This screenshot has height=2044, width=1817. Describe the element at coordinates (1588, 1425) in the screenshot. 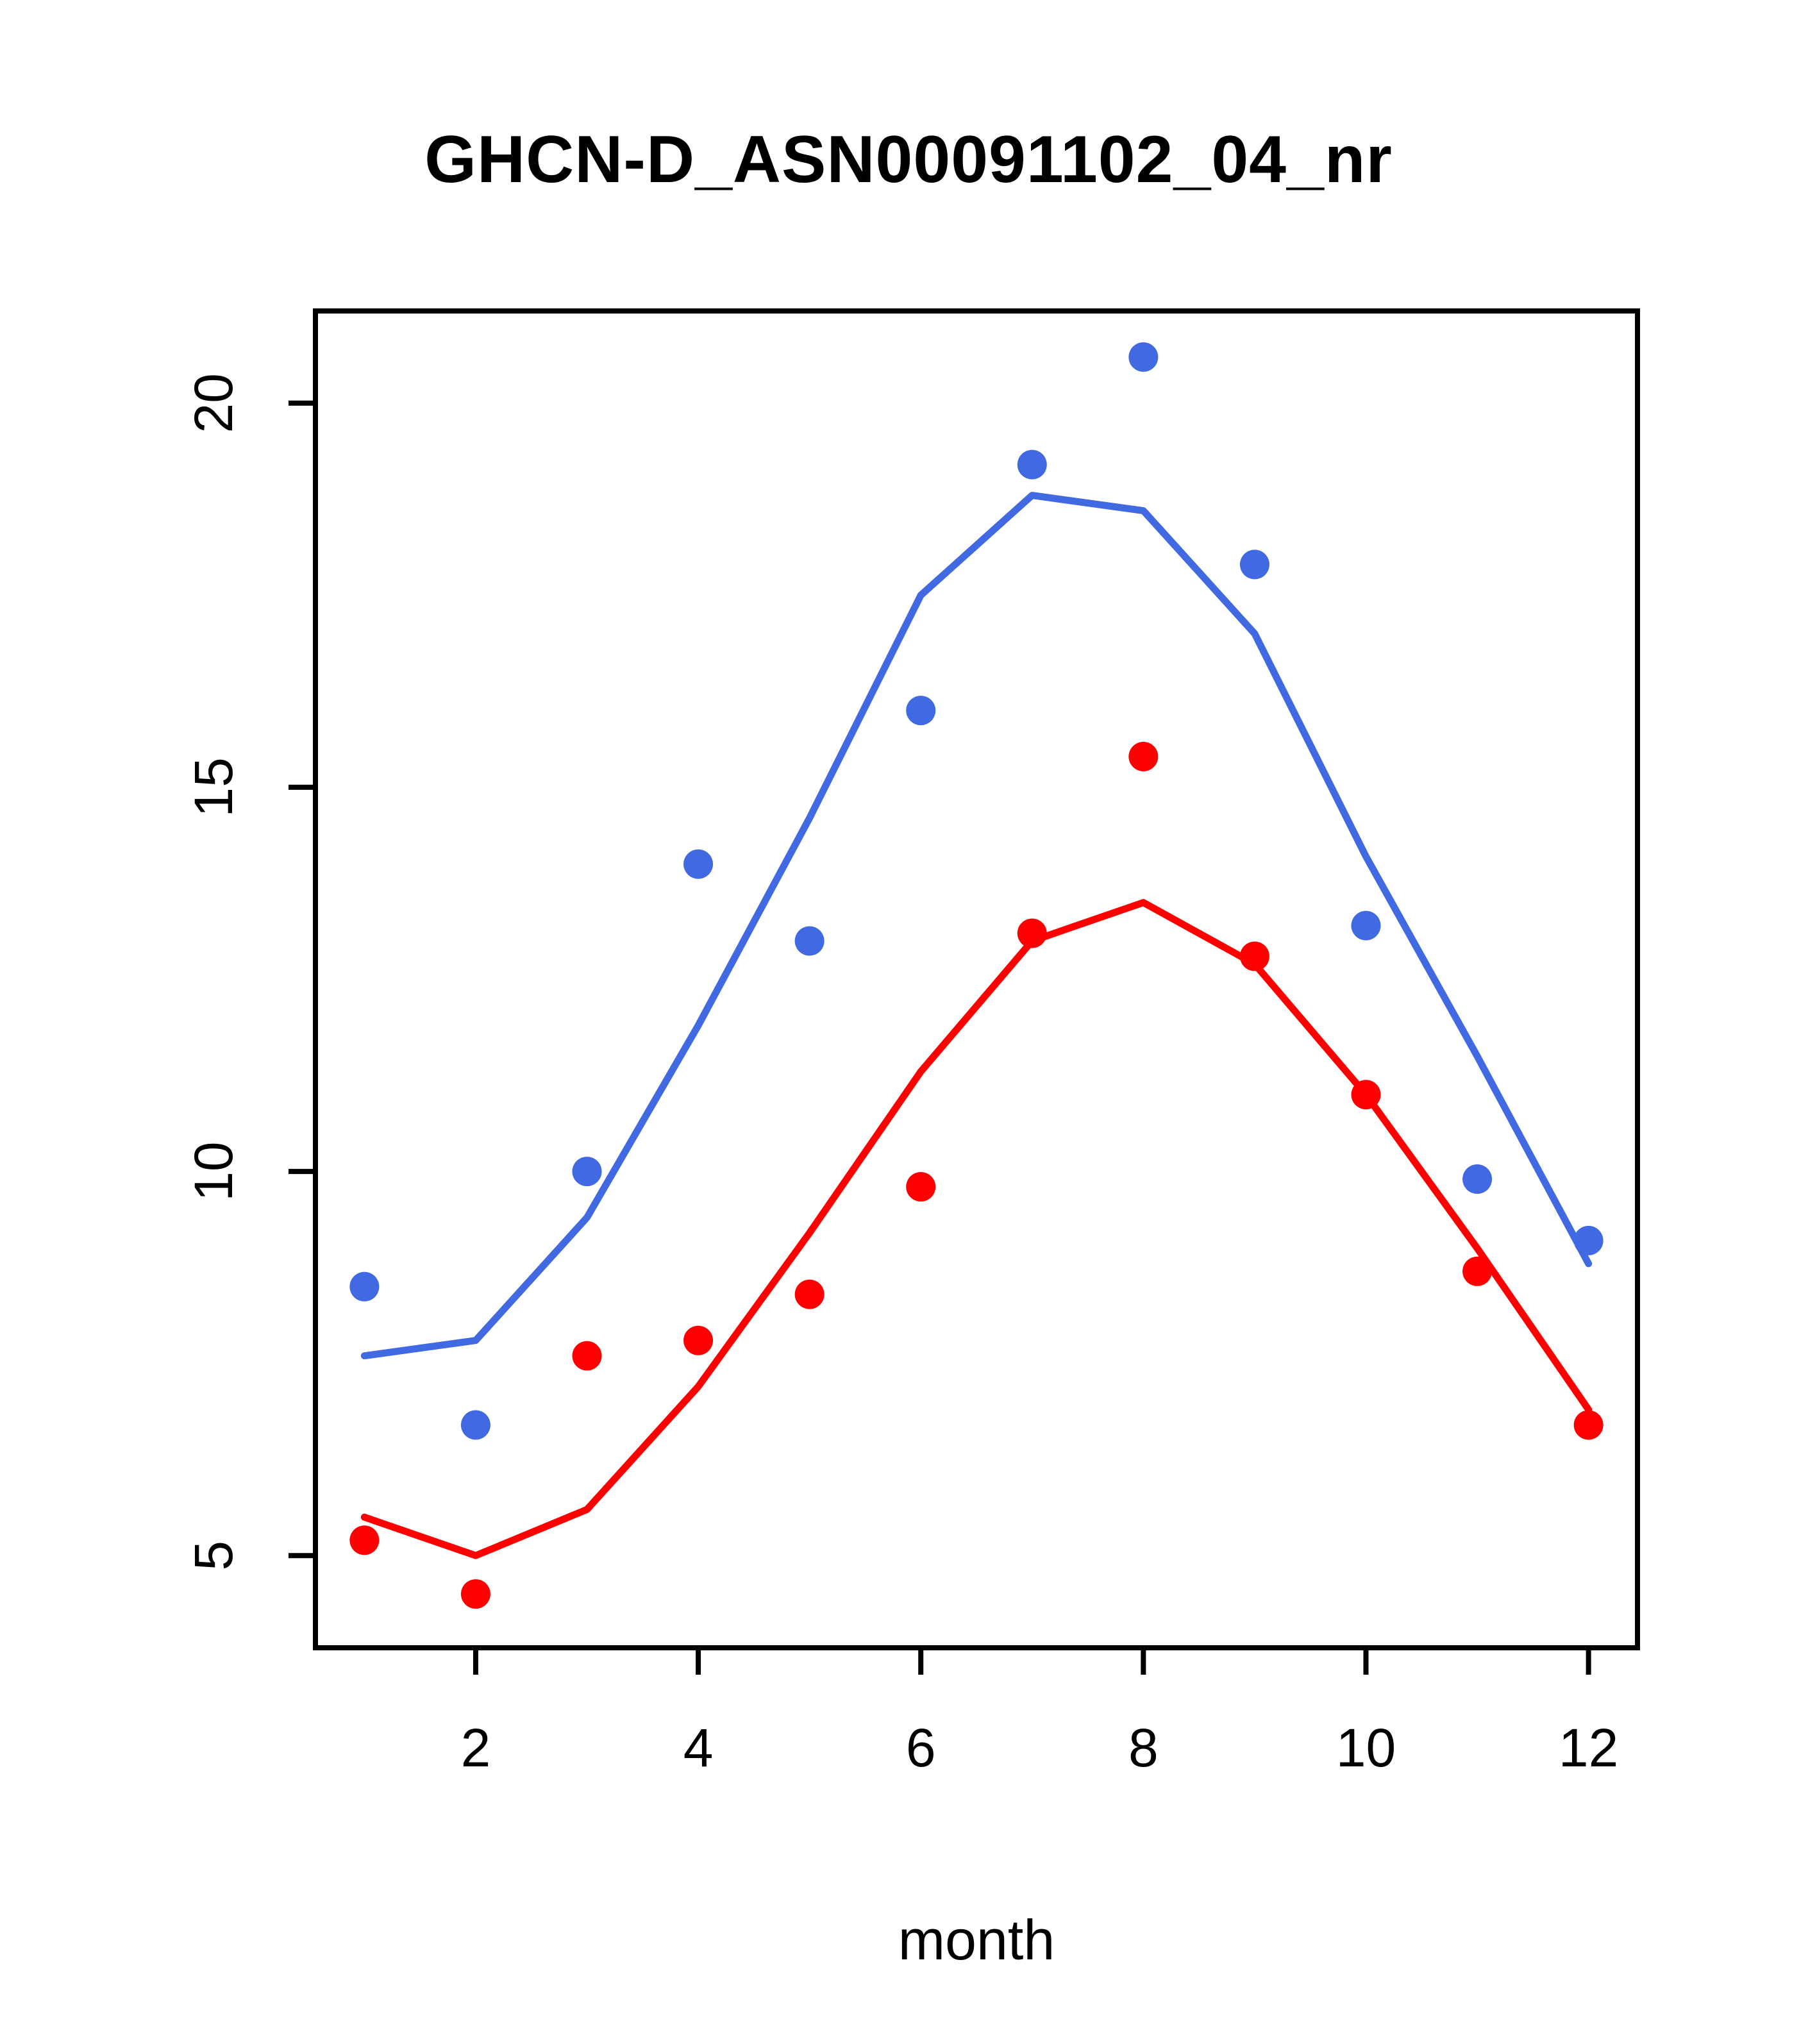

I see `point-red-points-monthly-m12` at that location.